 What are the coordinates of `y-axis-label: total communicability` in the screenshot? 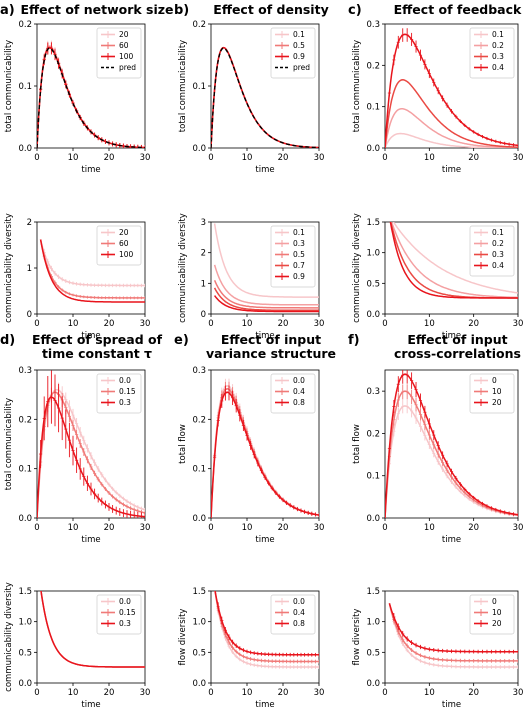 It's located at (183, 86).